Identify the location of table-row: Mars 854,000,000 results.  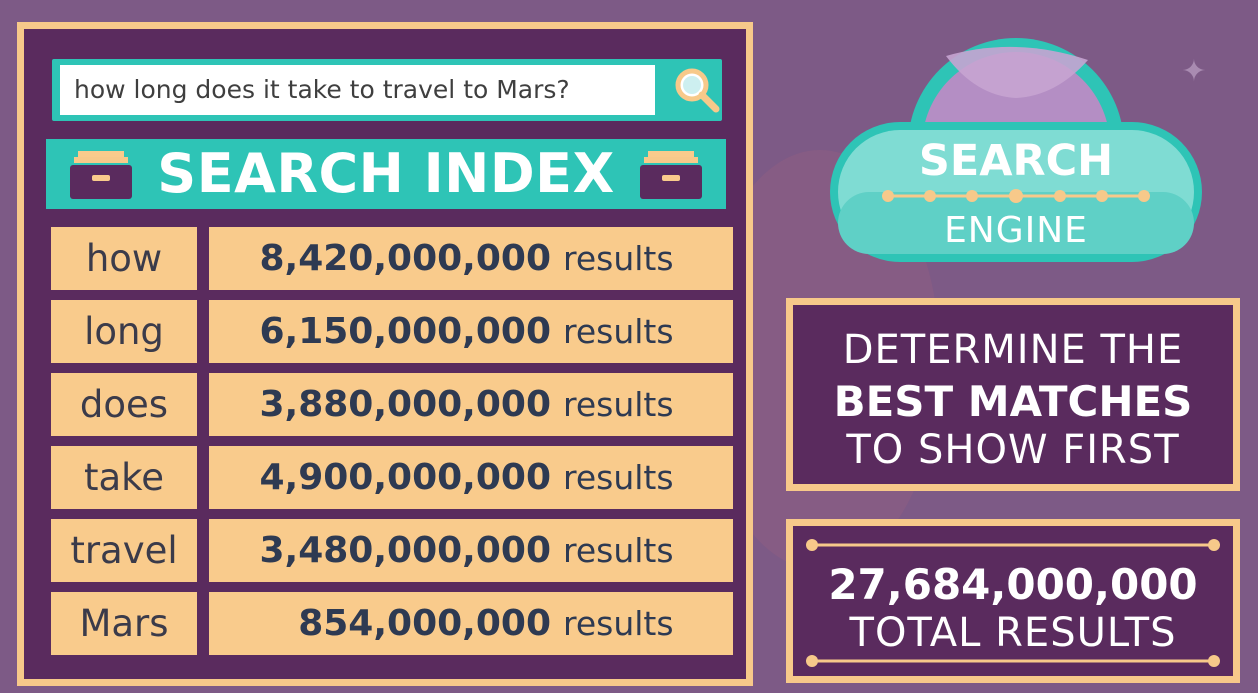
(392, 623).